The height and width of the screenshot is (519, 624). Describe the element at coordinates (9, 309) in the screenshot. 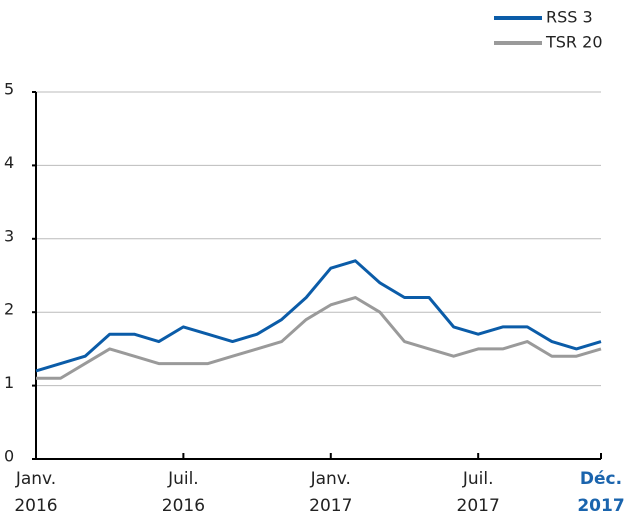

I see `y-tick-label: 2` at that location.